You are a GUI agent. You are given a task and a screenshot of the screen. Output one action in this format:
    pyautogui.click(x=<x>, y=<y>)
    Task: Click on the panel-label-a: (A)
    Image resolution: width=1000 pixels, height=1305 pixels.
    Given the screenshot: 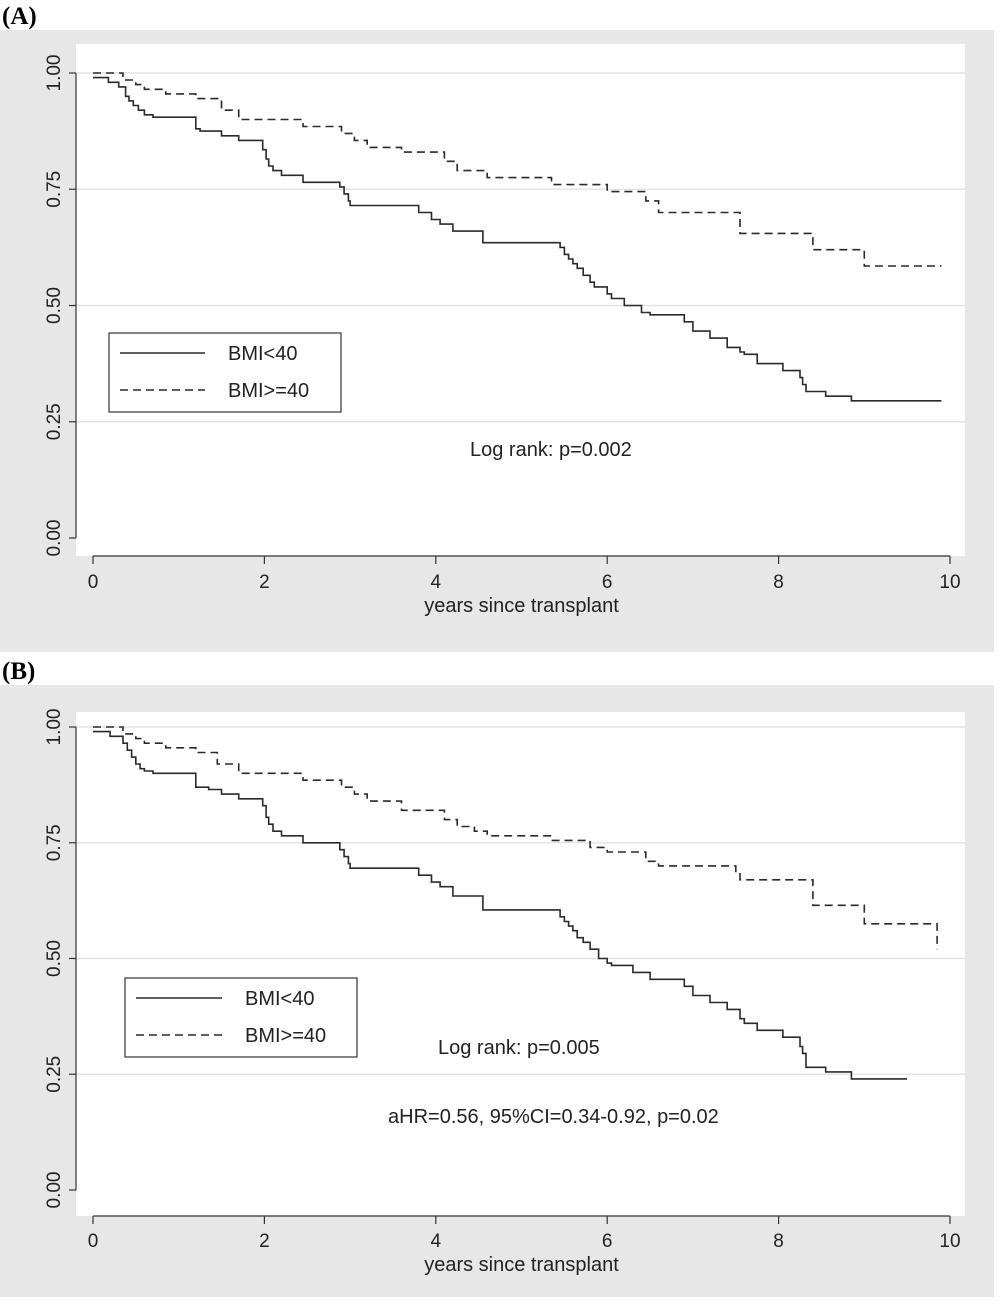 What is the action you would take?
    pyautogui.click(x=19, y=16)
    